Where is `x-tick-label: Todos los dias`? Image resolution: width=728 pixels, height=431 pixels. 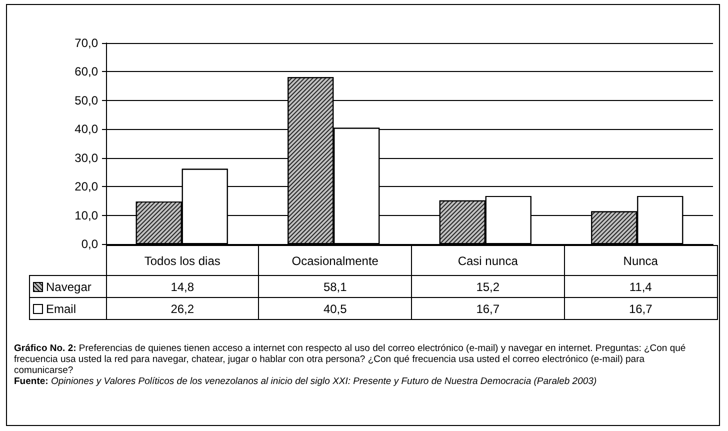
x-tick-label: Todos los dias is located at coordinates (182, 261).